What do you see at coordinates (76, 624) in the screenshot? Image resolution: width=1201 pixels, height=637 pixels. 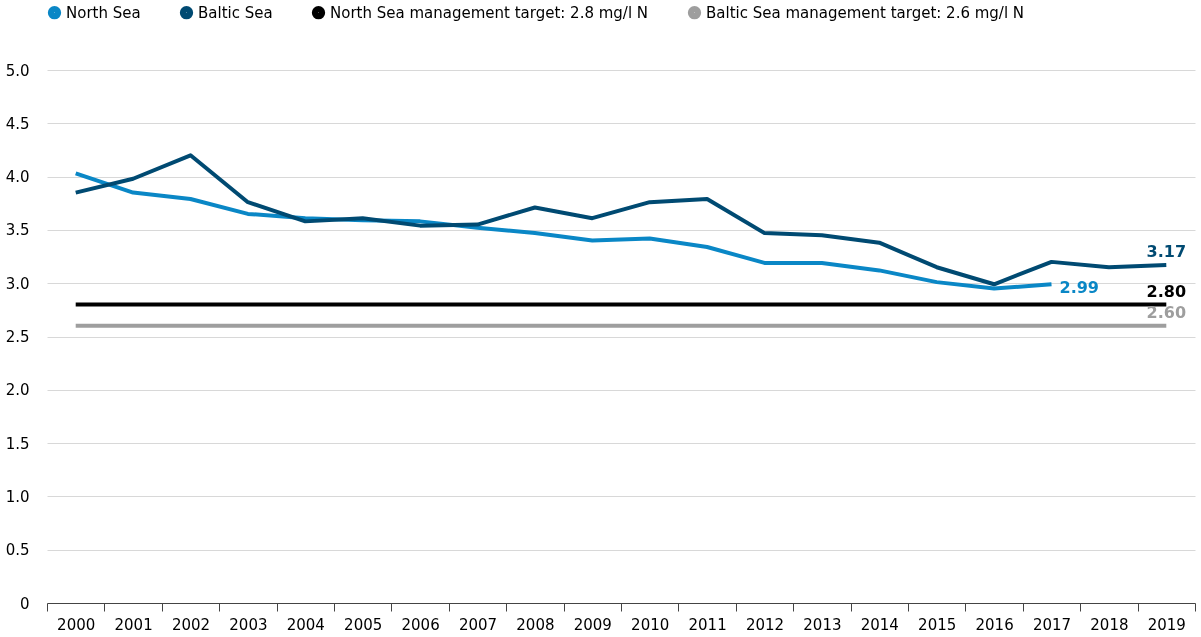 I see `x-tick-label: 2000` at bounding box center [76, 624].